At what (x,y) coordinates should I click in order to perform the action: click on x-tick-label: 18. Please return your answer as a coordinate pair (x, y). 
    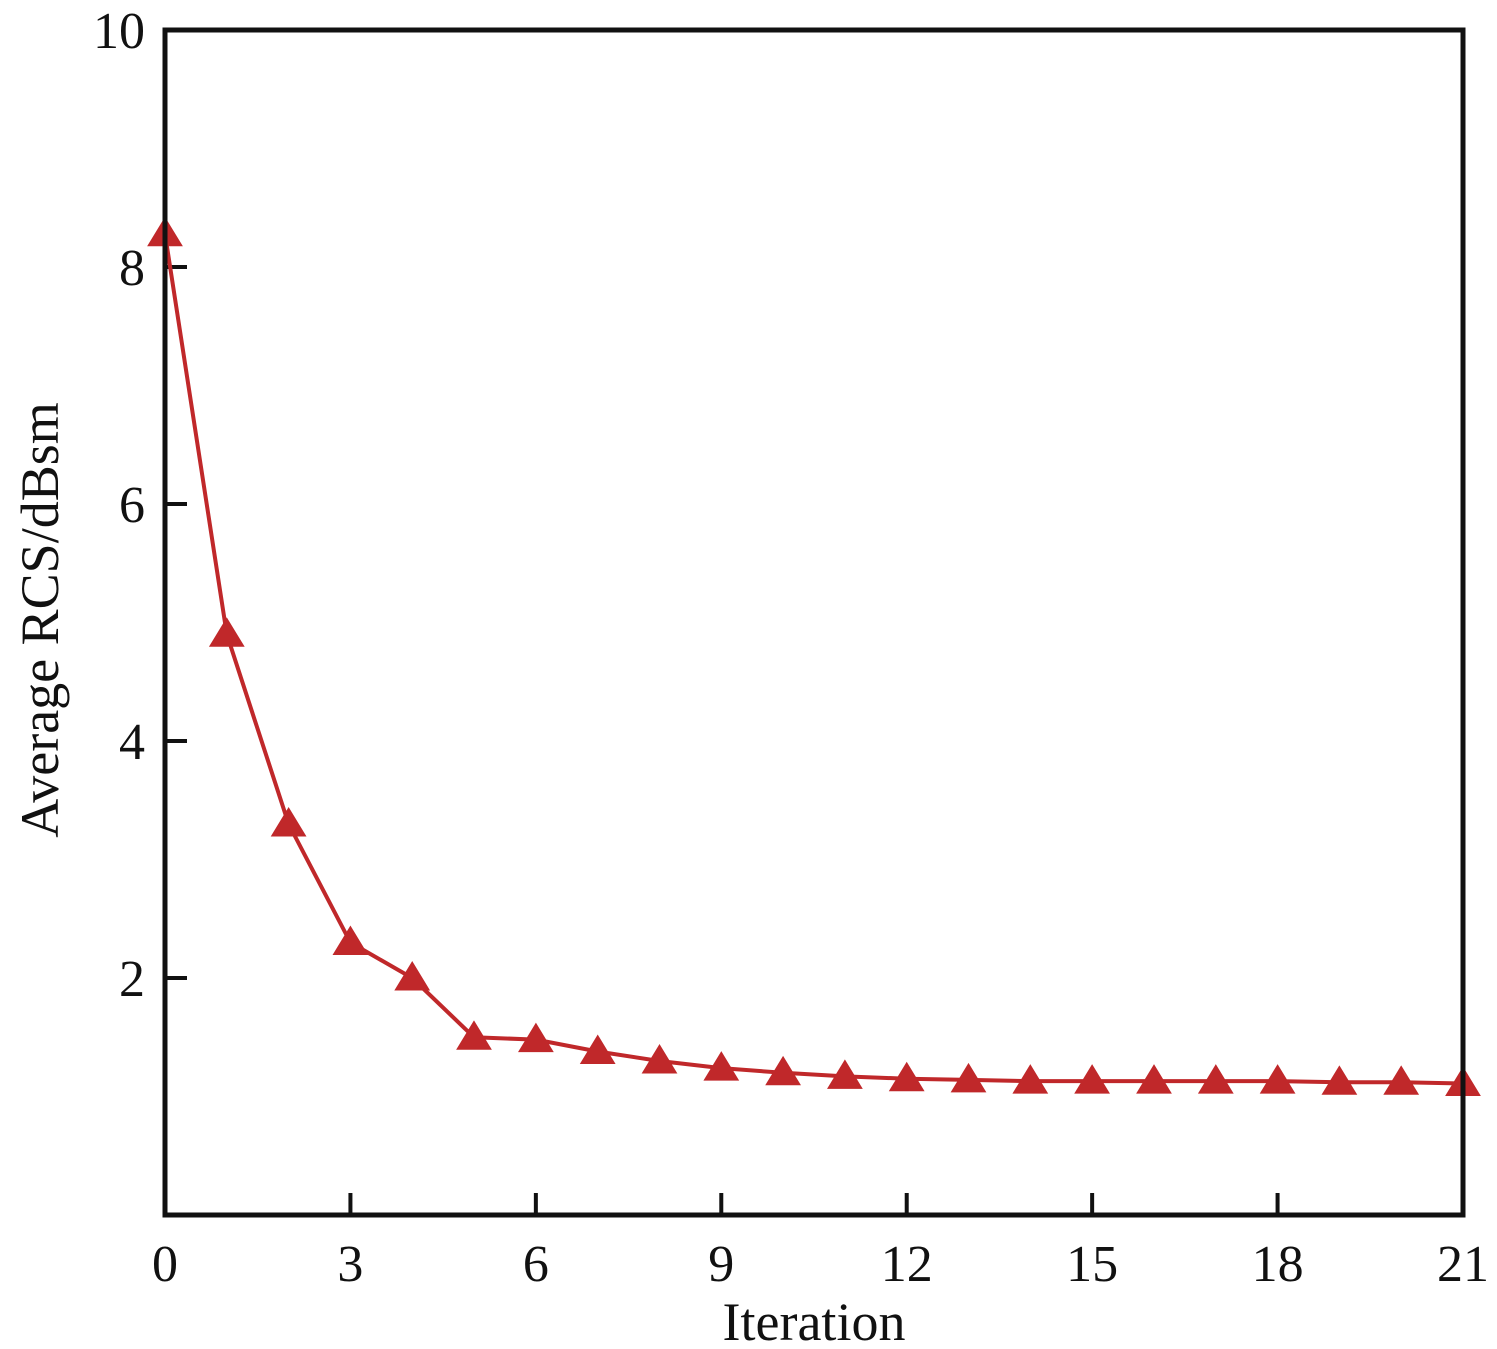
    Looking at the image, I should click on (1278, 1264).